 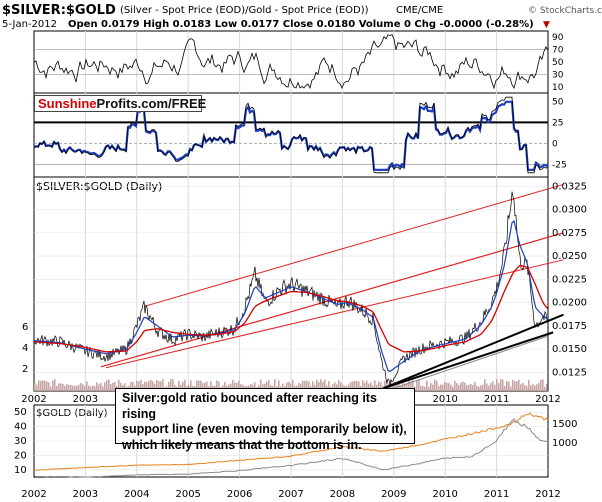 I want to click on support-line-lower, so click(x=468, y=360).